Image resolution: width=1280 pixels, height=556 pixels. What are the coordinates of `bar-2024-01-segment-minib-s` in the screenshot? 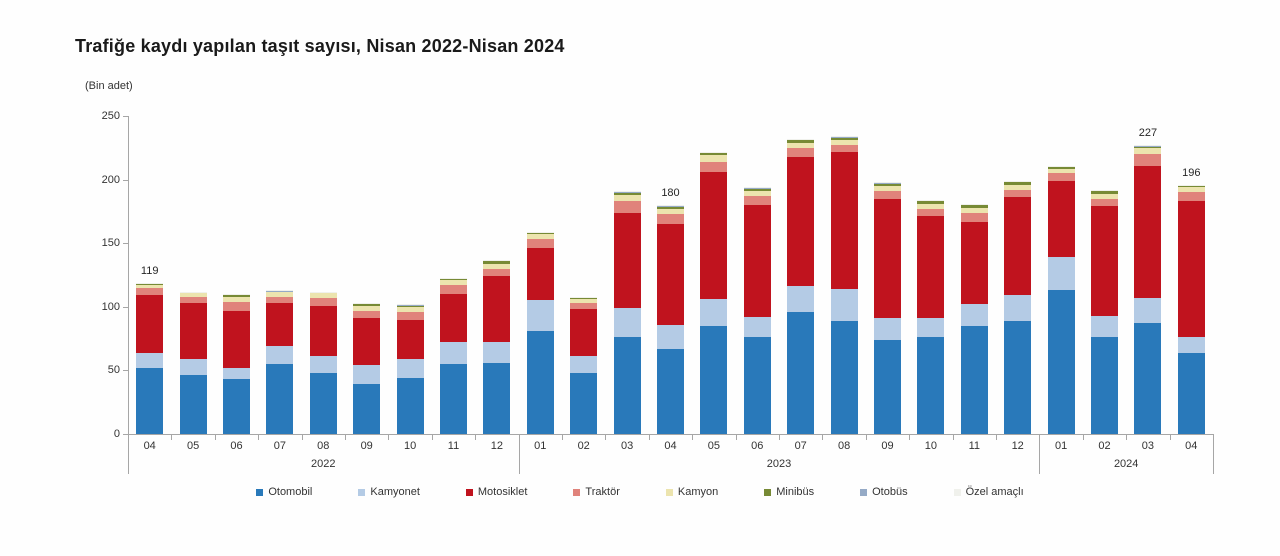 It's located at (1061, 168).